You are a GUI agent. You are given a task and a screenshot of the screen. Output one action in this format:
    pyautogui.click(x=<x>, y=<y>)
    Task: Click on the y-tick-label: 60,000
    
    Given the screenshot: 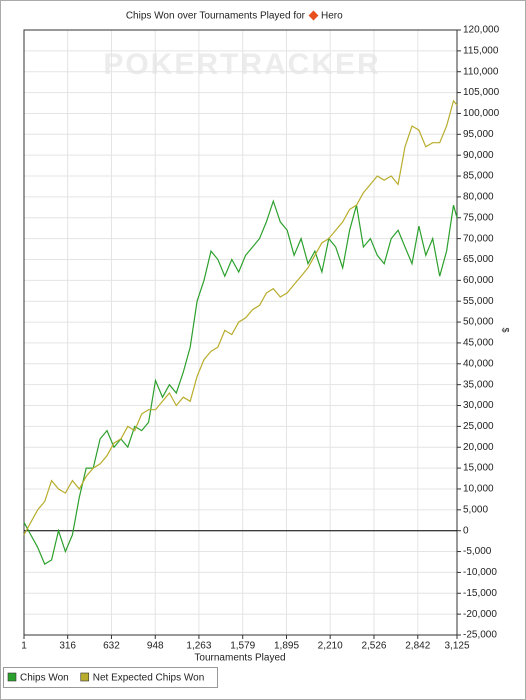 What is the action you would take?
    pyautogui.click(x=478, y=280)
    